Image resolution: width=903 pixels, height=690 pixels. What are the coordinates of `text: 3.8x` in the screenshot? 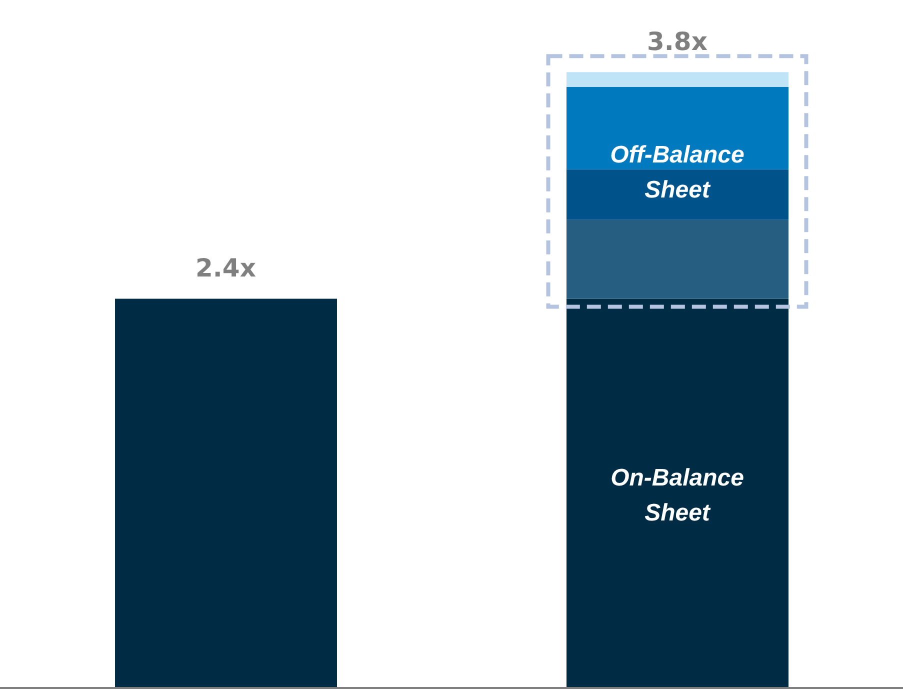 It's located at (677, 41).